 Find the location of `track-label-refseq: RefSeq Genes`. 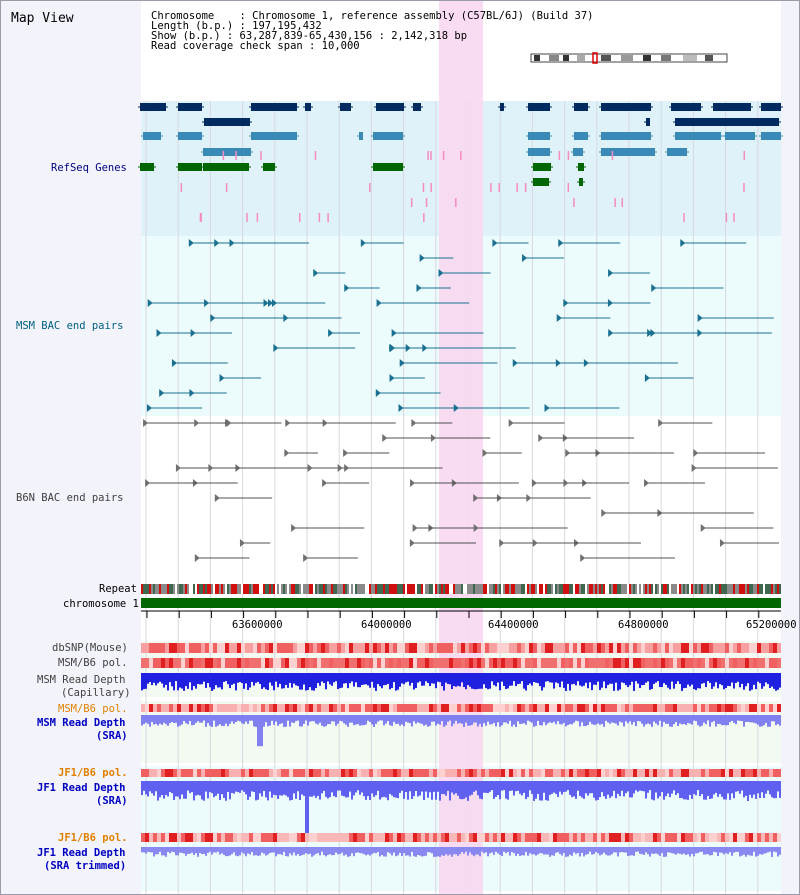

track-label-refseq: RefSeq Genes is located at coordinates (89, 168).